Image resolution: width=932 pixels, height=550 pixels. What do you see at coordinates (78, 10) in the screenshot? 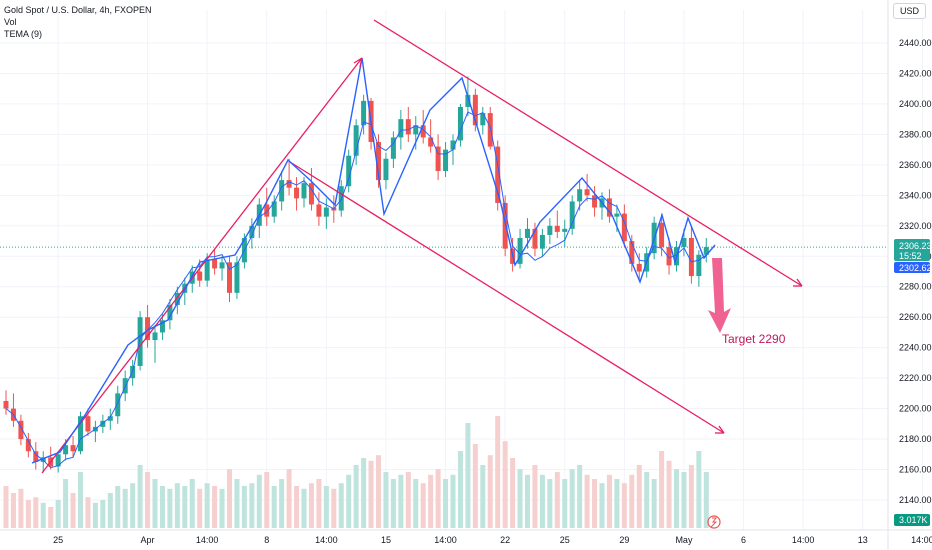
I see `symbol-title: Gold Spot / U.S. Dollar, 4h, FXOPEN` at bounding box center [78, 10].